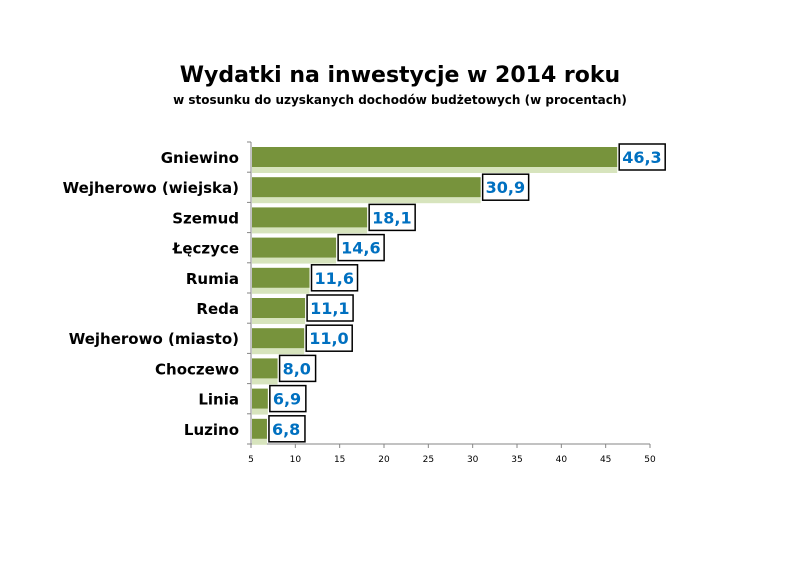 The height and width of the screenshot is (565, 800). Describe the element at coordinates (296, 460) in the screenshot. I see `x-tick-label: 10` at that location.